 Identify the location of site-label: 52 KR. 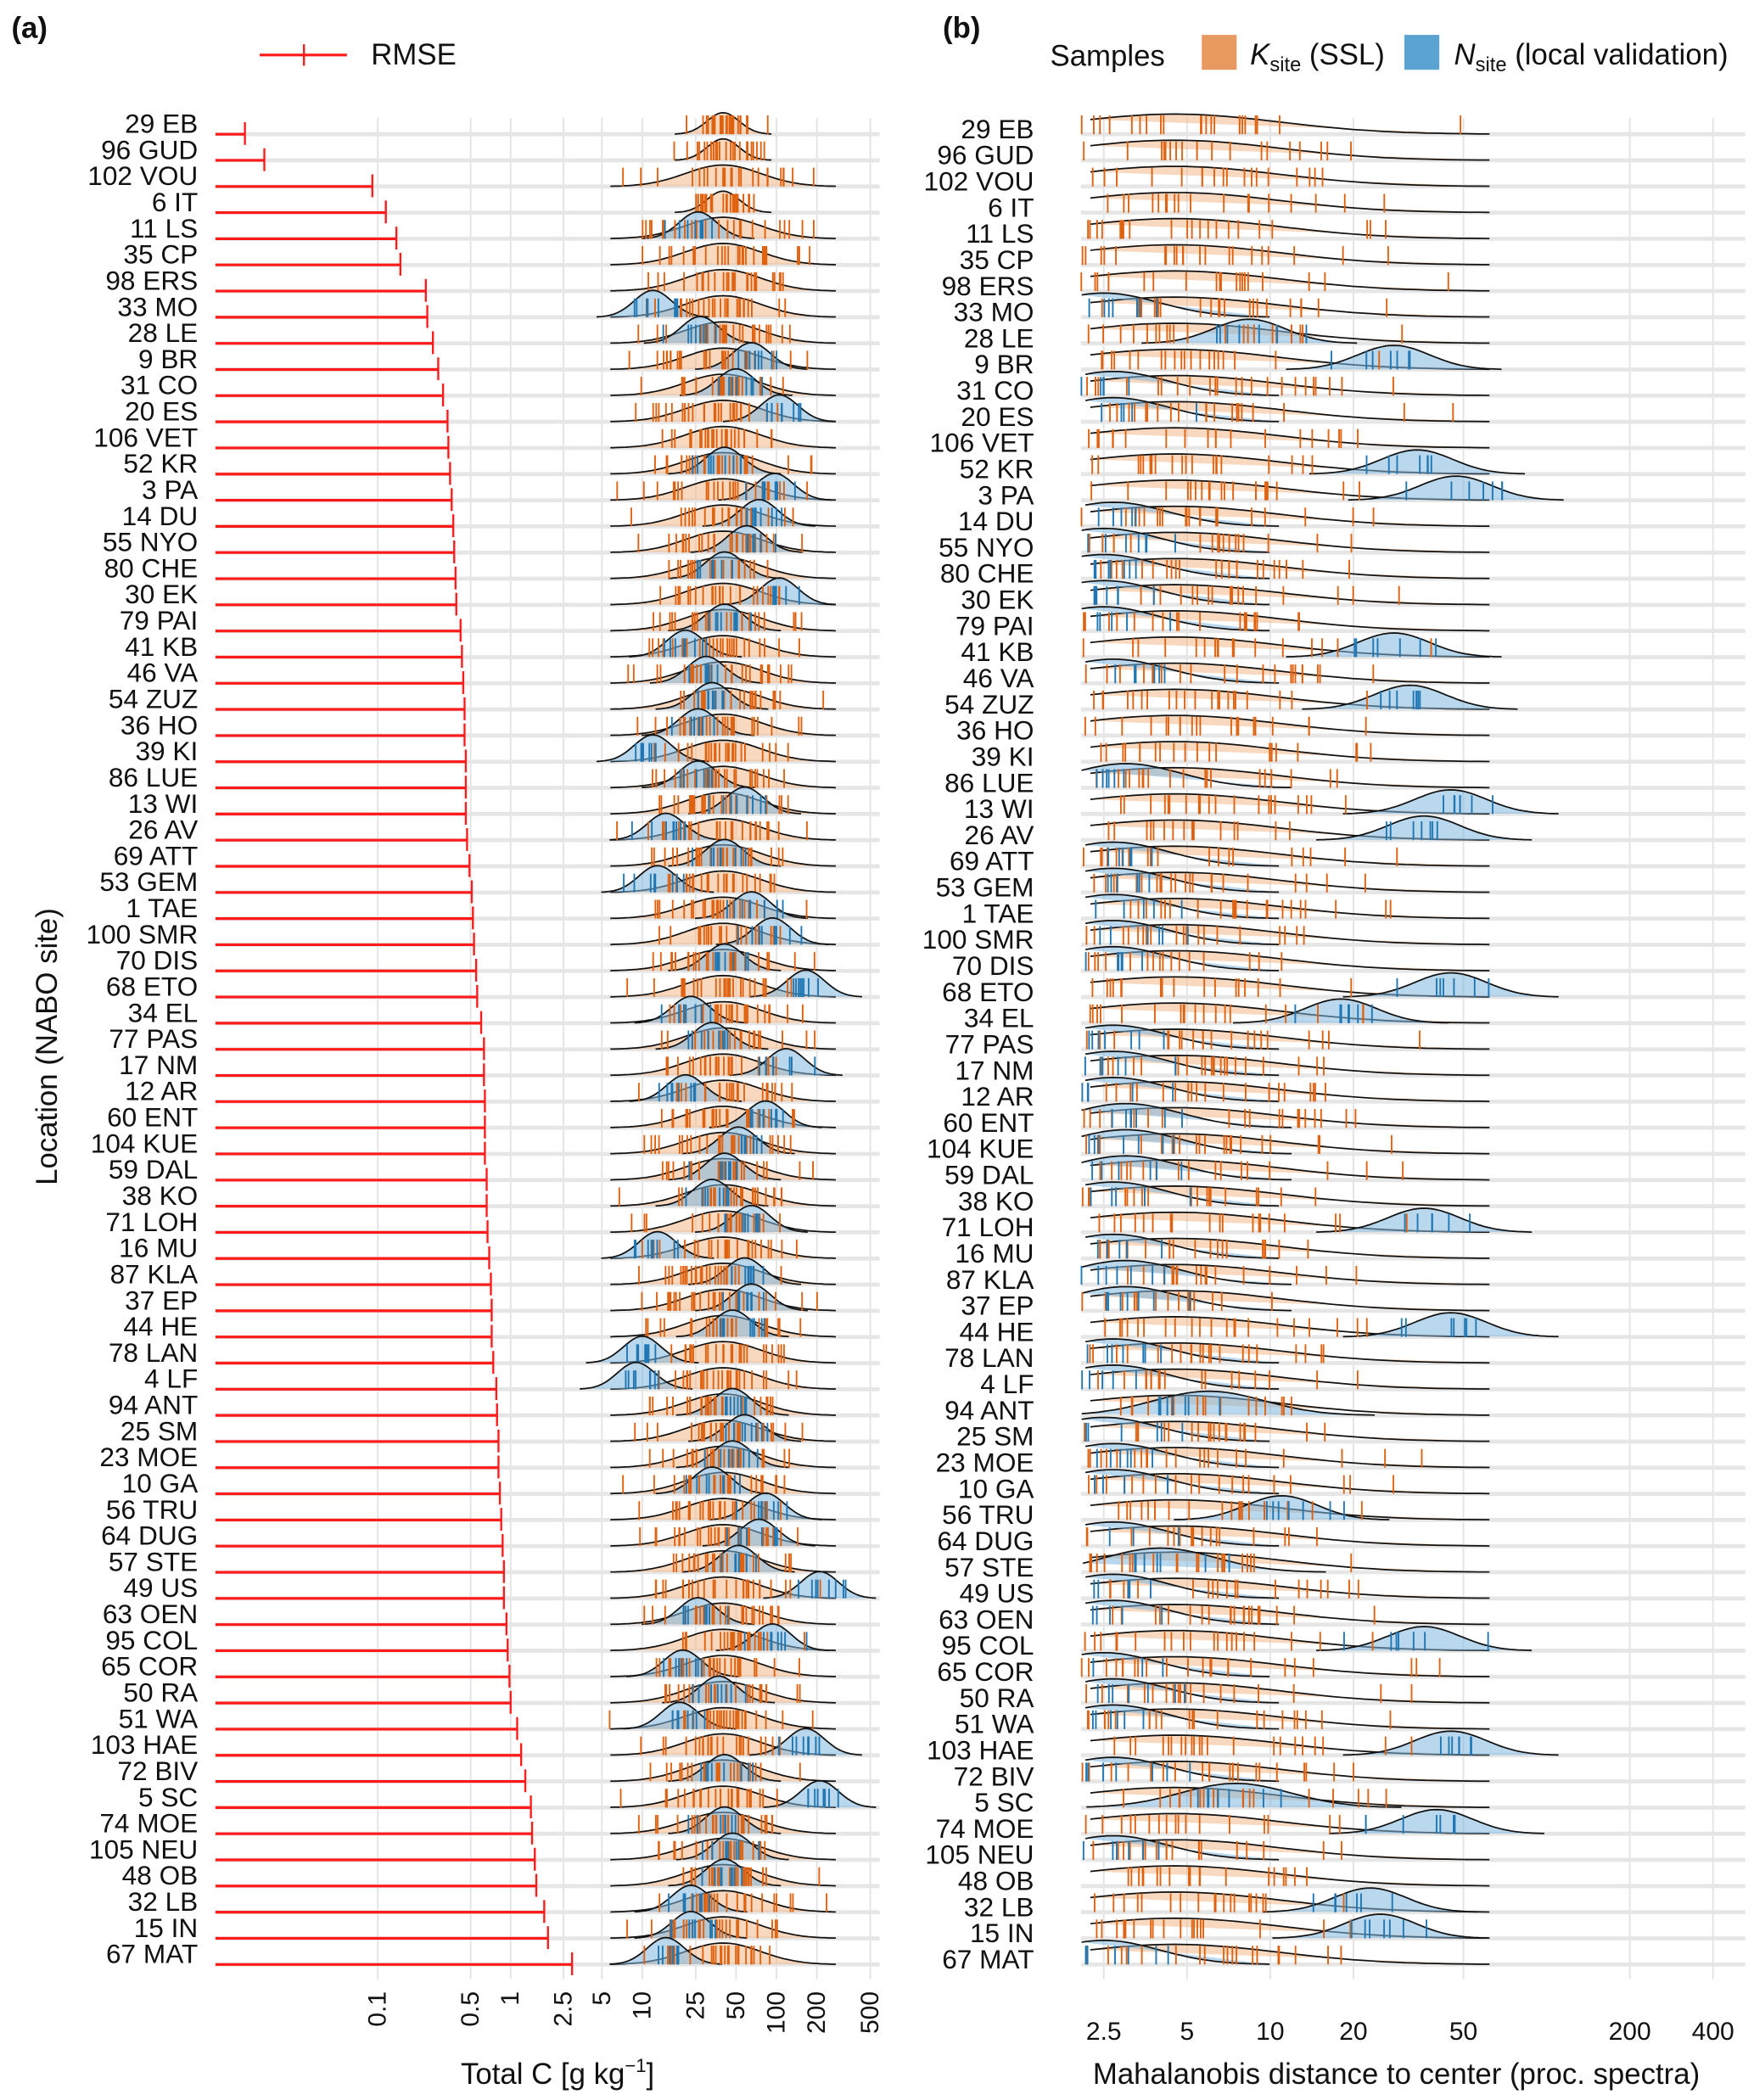
(997, 469).